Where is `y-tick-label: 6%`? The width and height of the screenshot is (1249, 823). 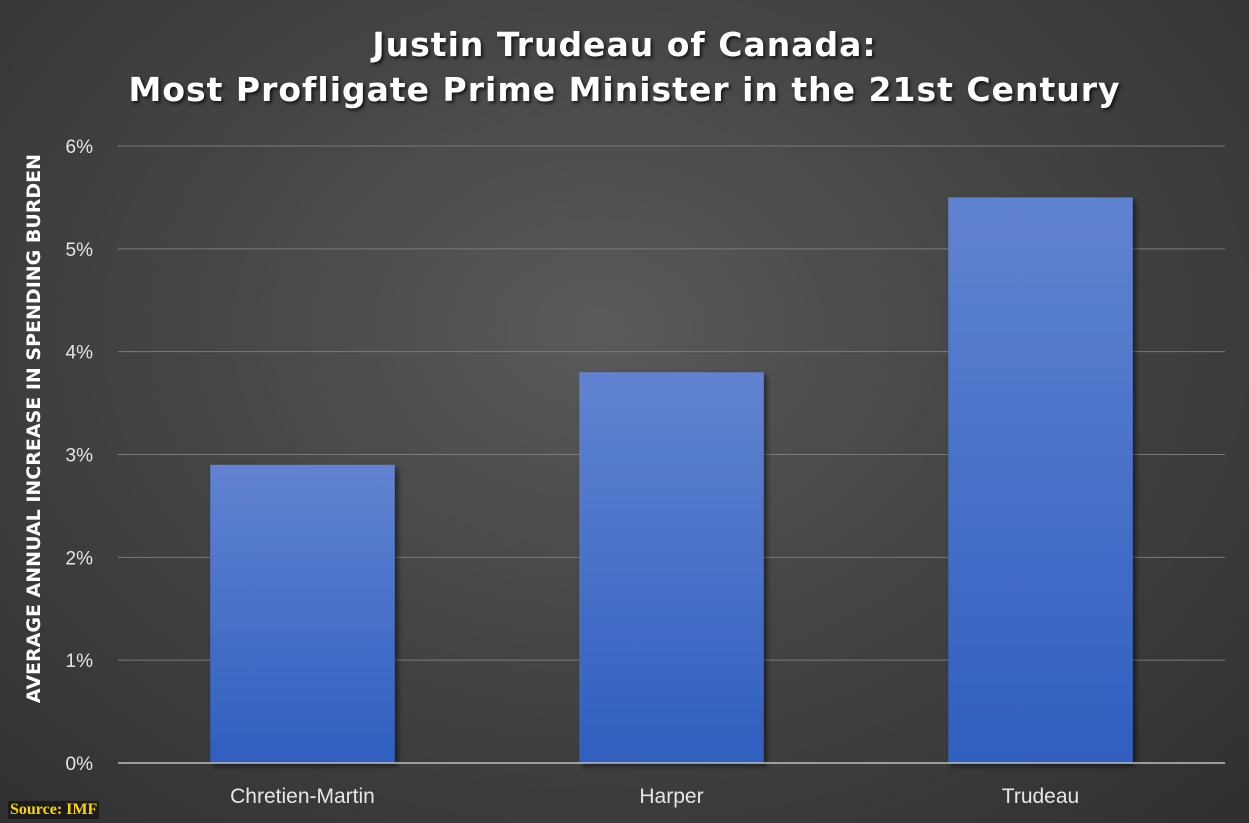 y-tick-label: 6% is located at coordinates (80, 147).